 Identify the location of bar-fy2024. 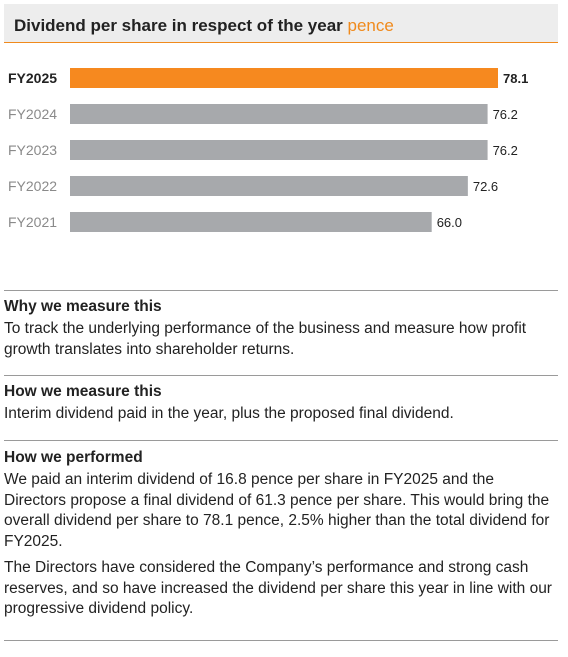
(279, 114).